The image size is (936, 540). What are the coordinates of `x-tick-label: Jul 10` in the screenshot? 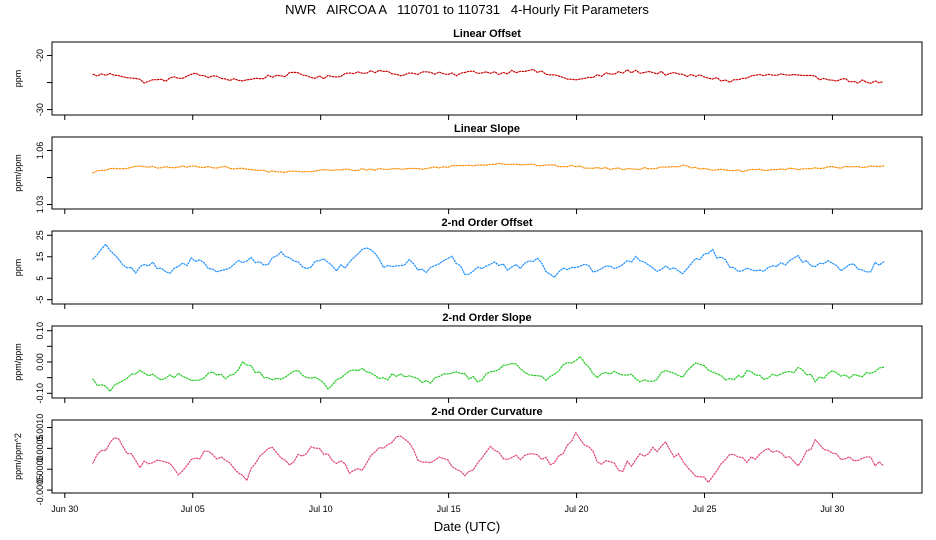 It's located at (321, 509).